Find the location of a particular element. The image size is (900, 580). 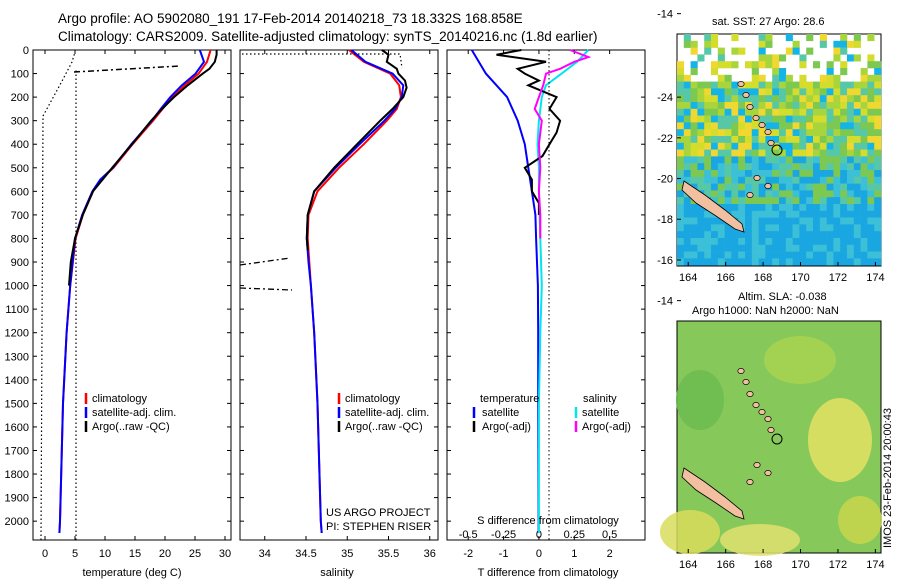

salinity-x-tick-label: 34.5 is located at coordinates (305, 554).